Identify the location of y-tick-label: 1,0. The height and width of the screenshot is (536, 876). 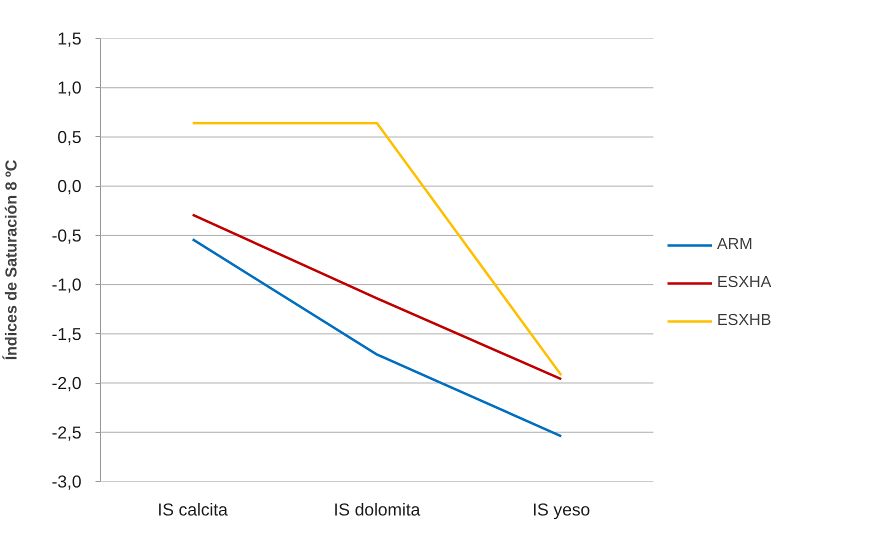
(69, 88).